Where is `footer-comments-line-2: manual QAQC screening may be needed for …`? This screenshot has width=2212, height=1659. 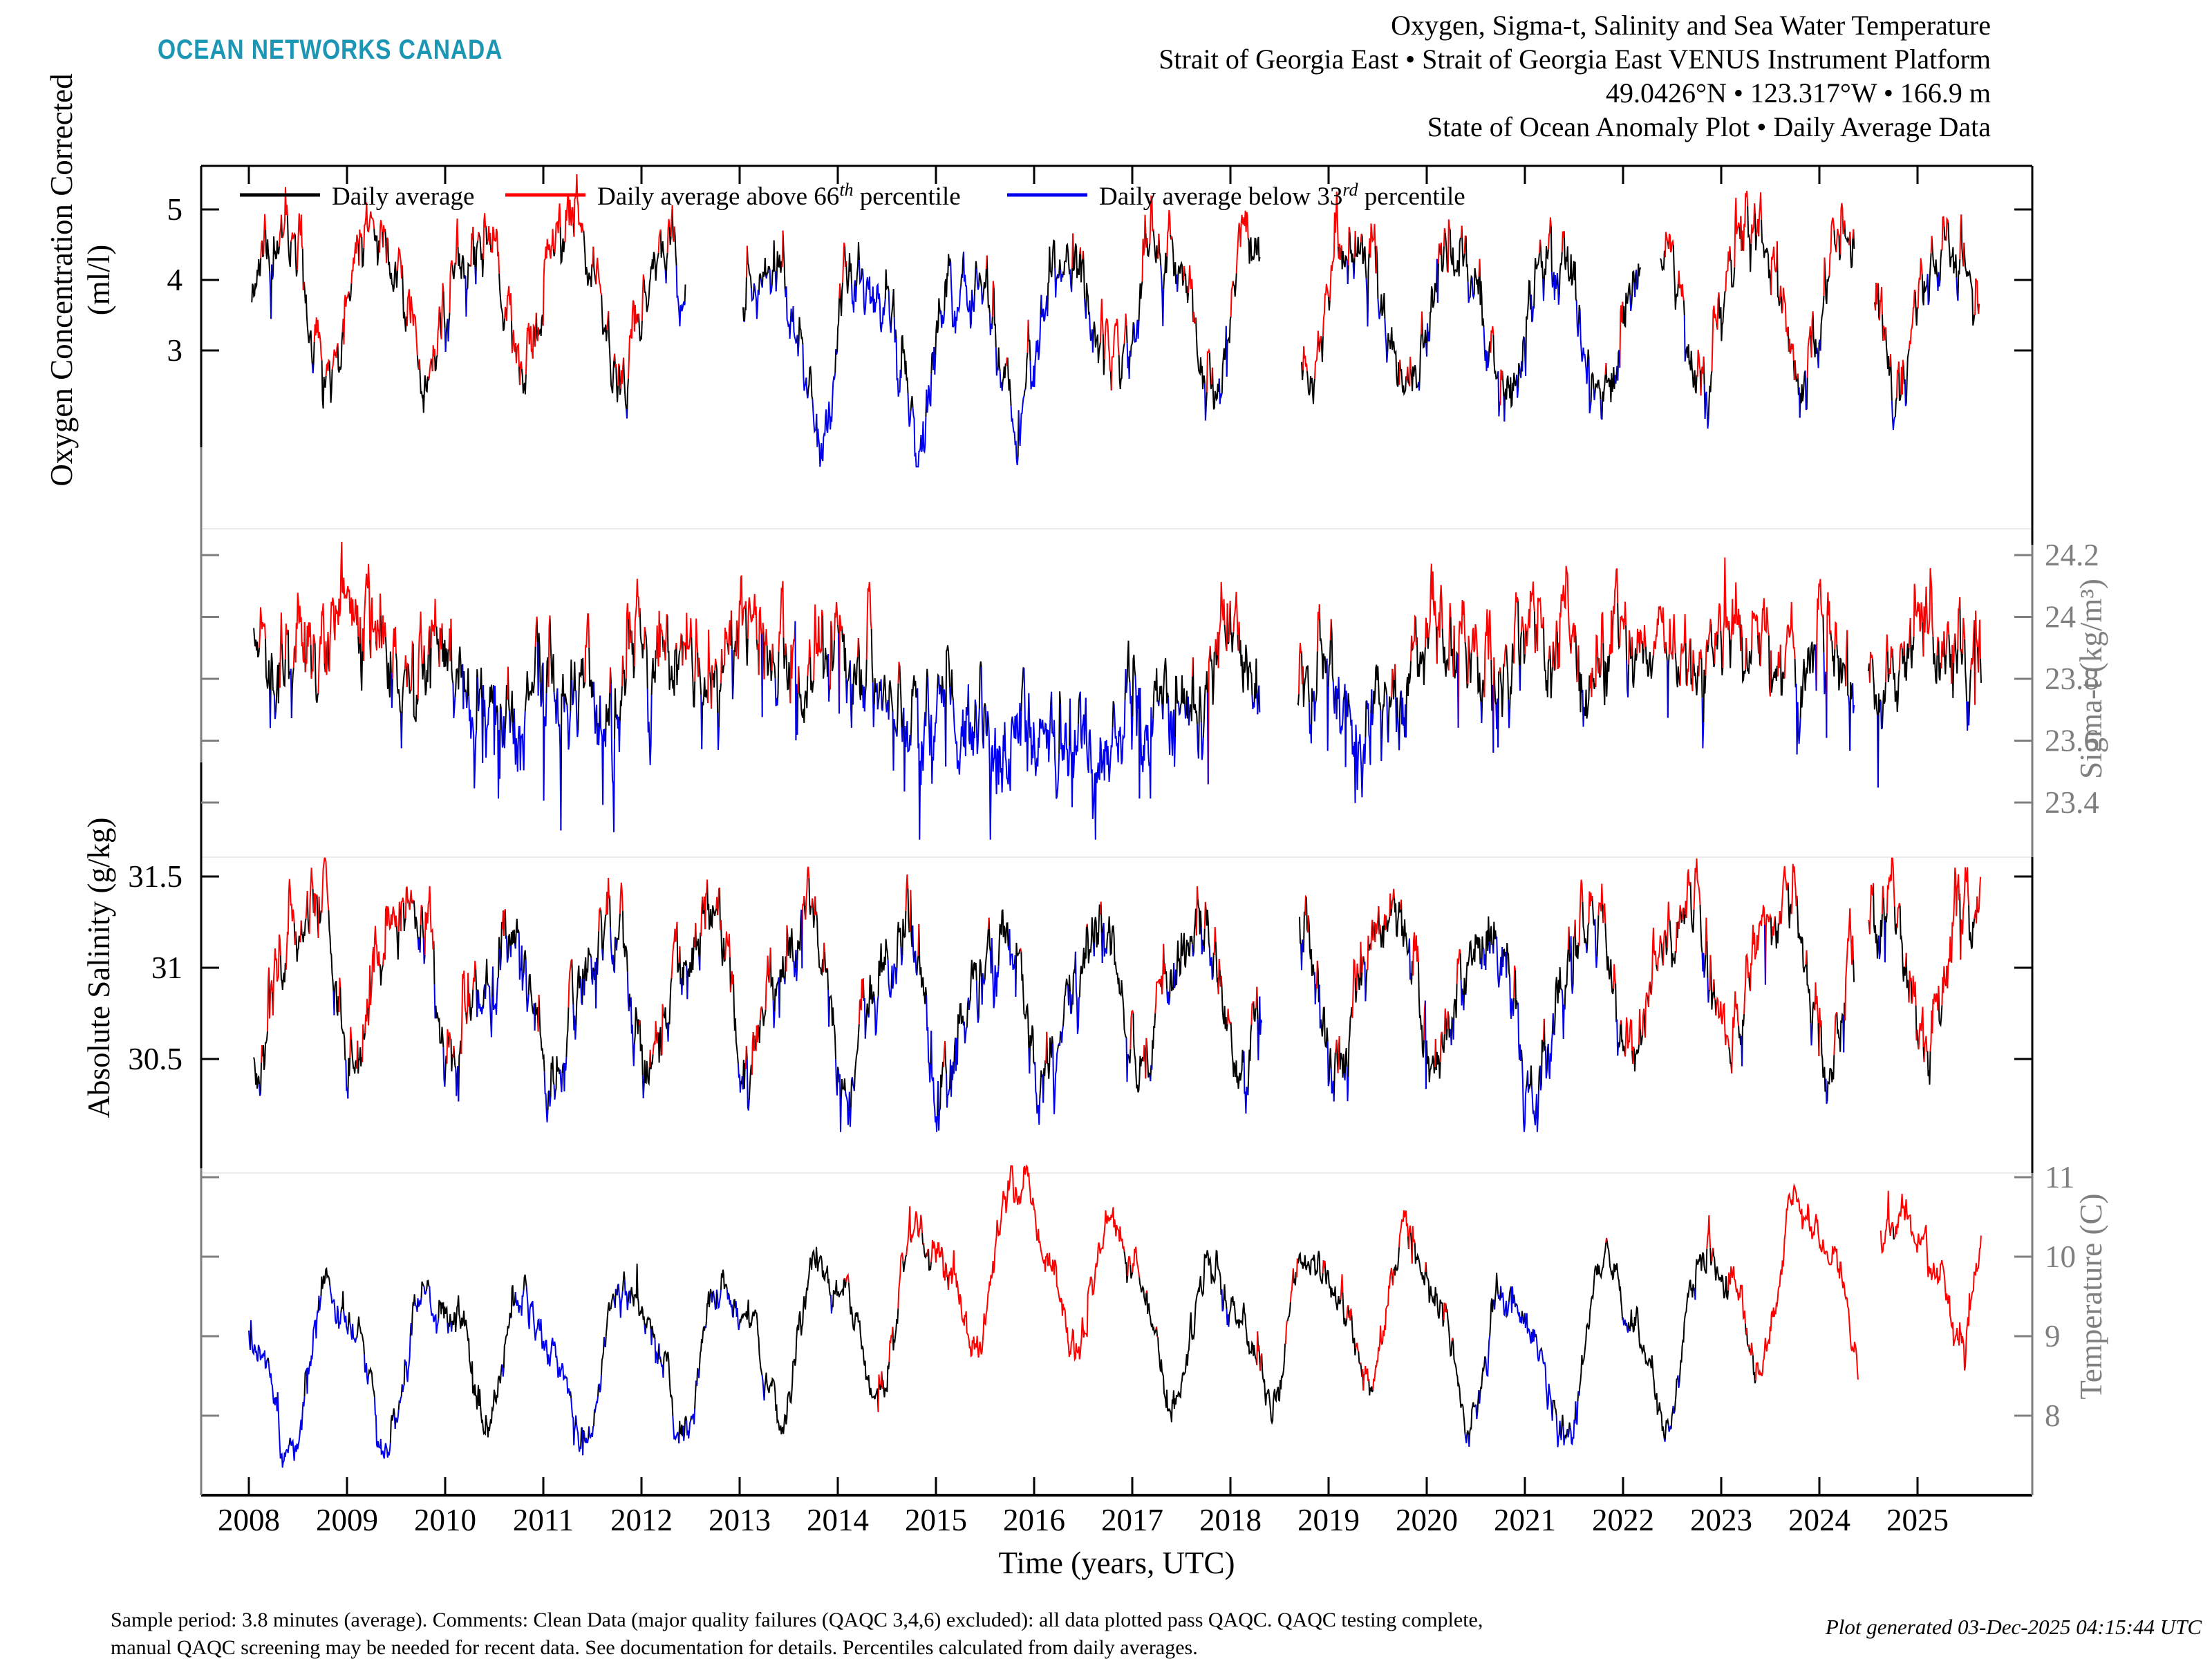 footer-comments-line-2: manual QAQC screening may be needed for … is located at coordinates (654, 1647).